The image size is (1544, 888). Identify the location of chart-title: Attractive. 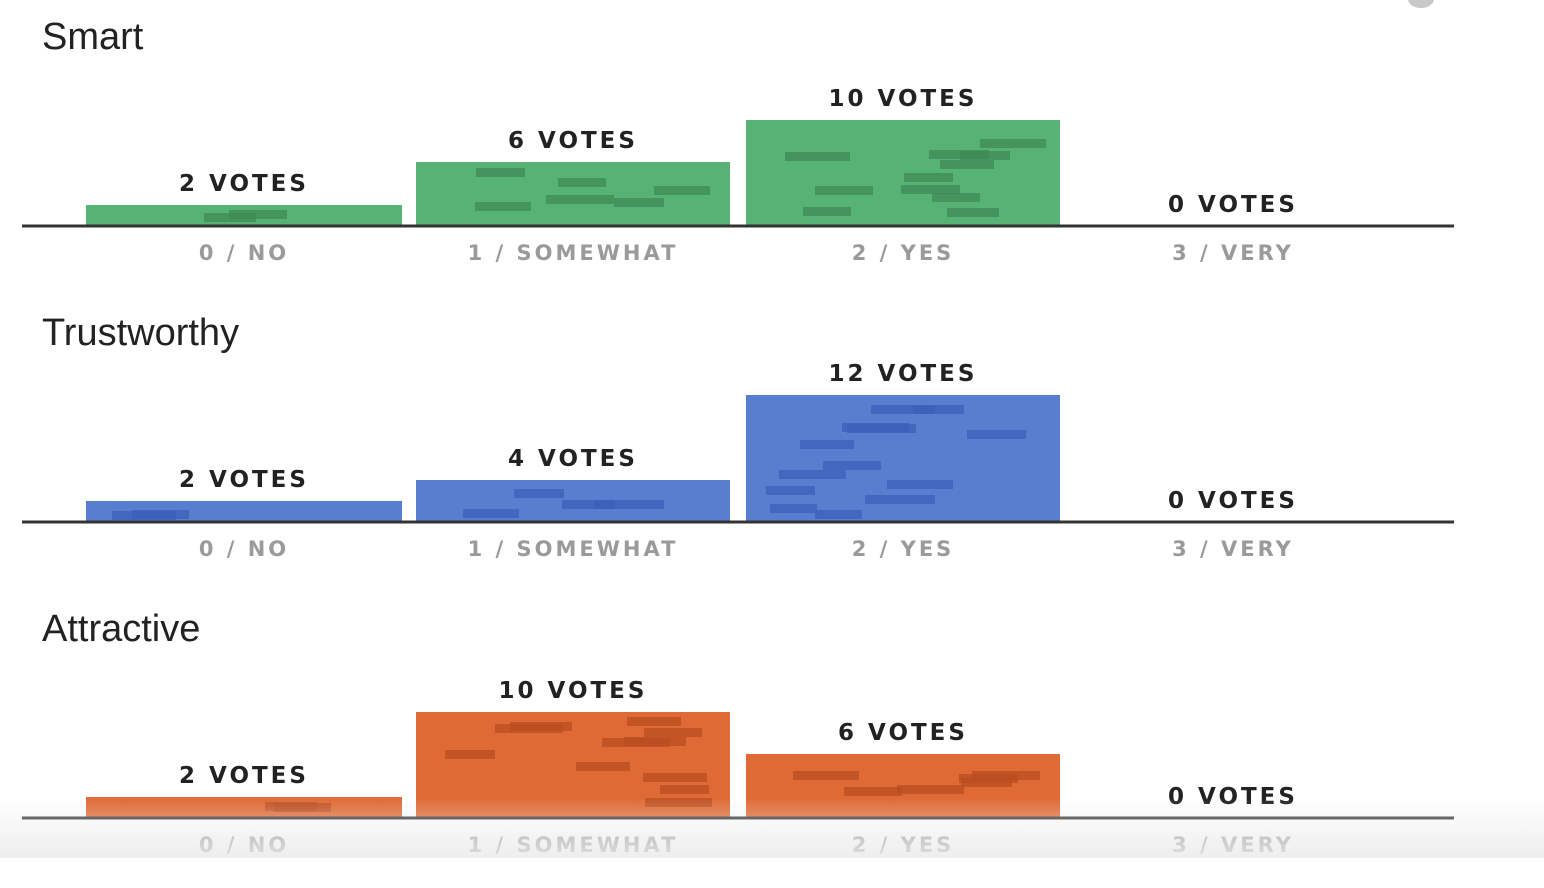
(121, 629).